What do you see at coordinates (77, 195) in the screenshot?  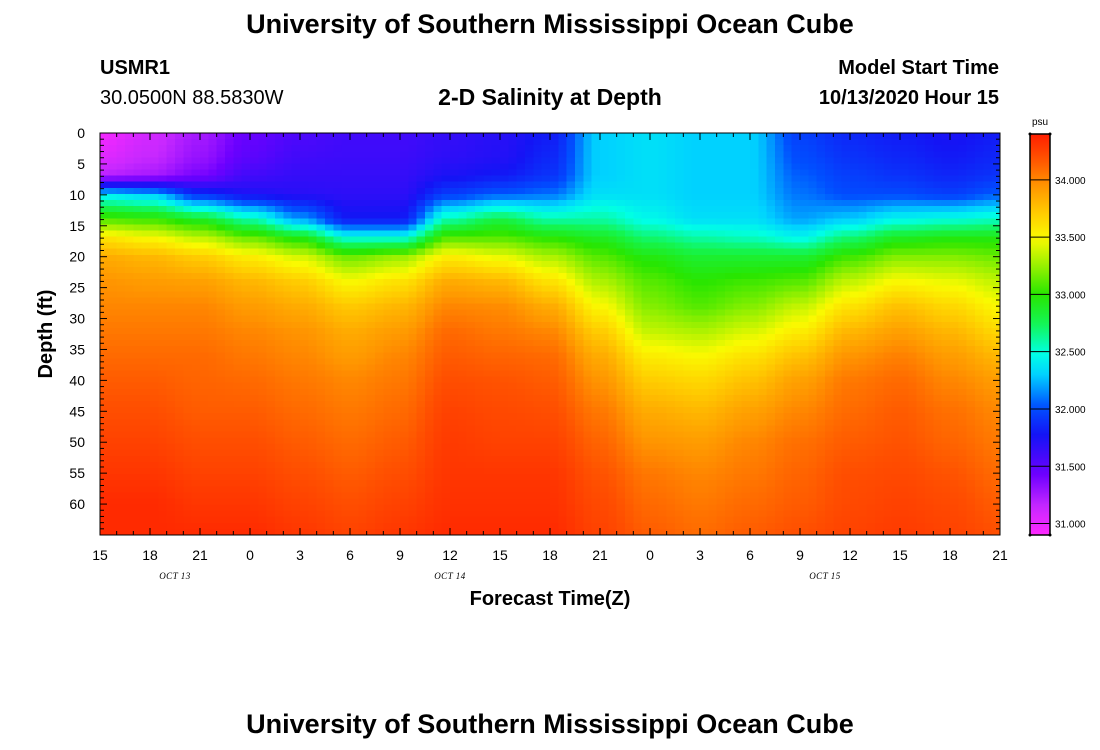 I see `y-tick-label: 10` at bounding box center [77, 195].